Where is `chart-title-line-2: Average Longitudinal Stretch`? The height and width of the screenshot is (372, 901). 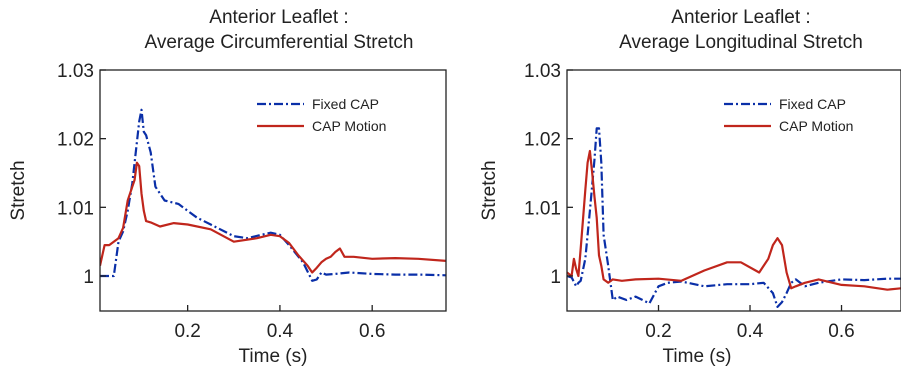 chart-title-line-2: Average Longitudinal Stretch is located at coordinates (741, 42).